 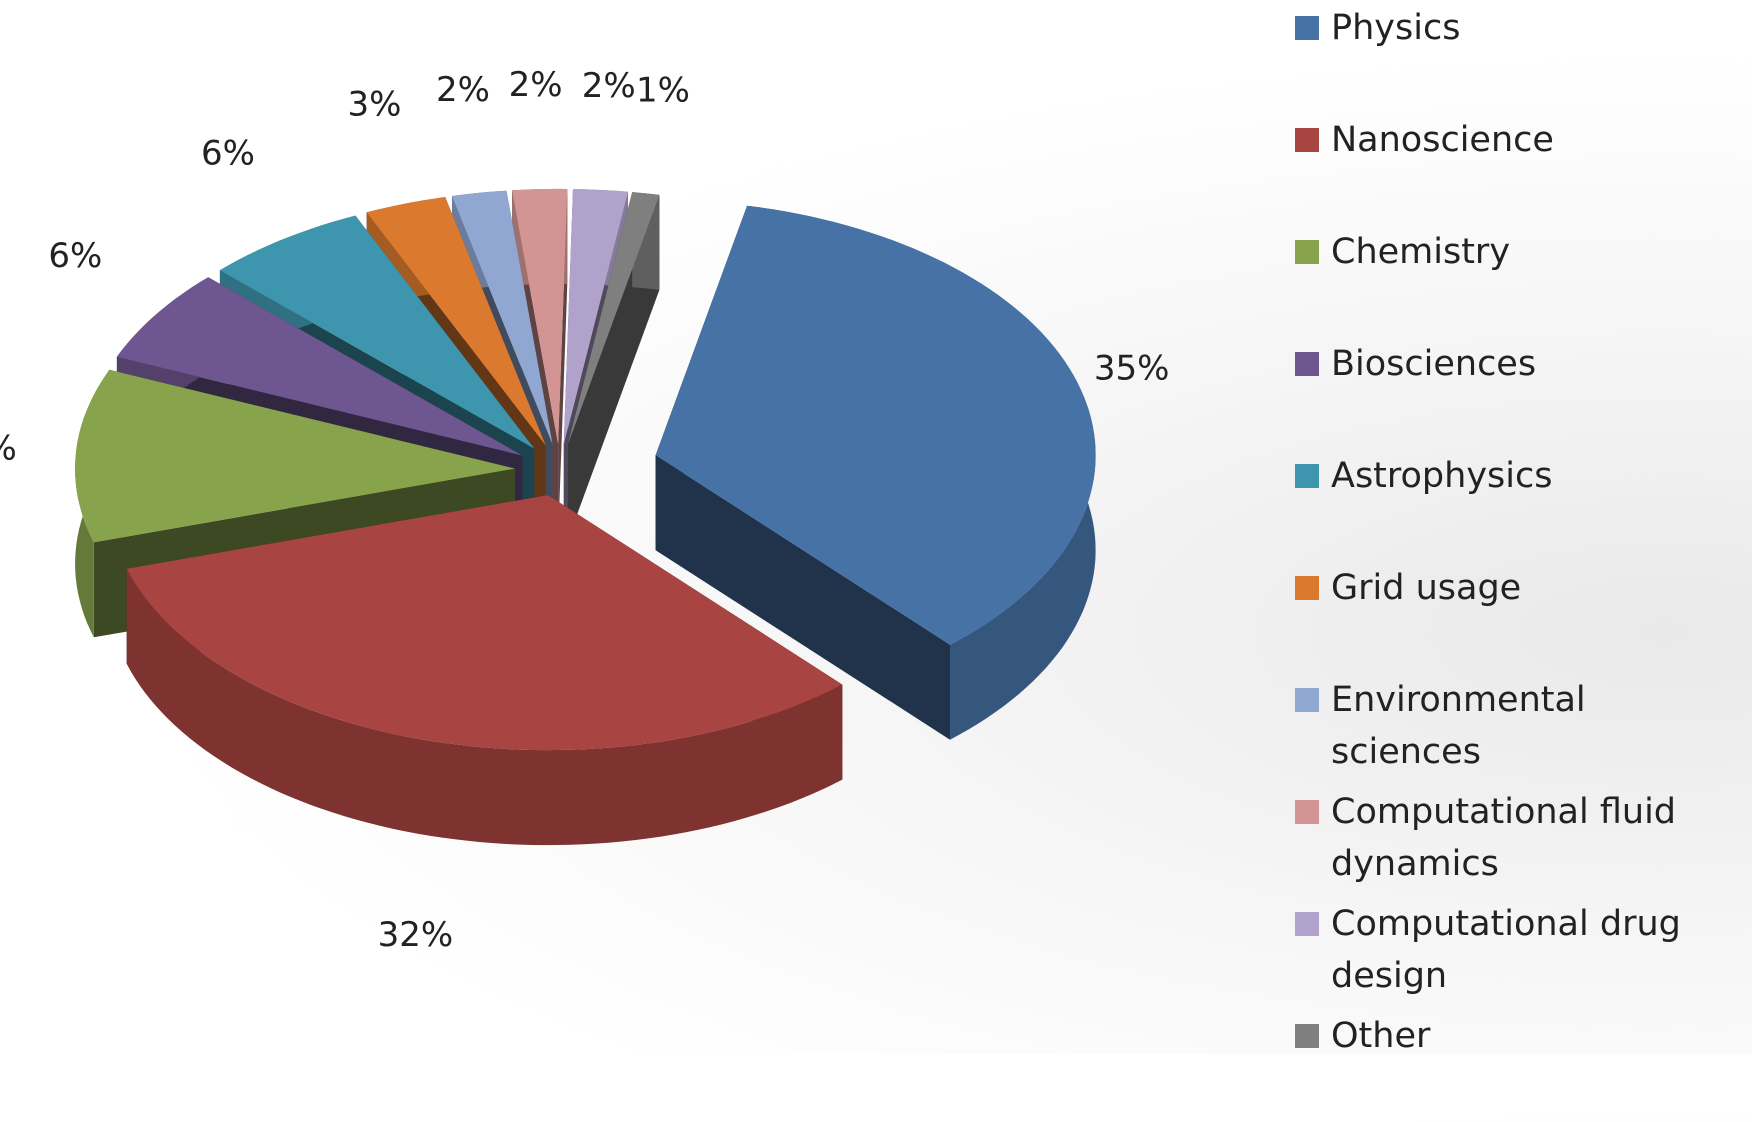 What do you see at coordinates (802, 597) in the screenshot?
I see `slice-side` at bounding box center [802, 597].